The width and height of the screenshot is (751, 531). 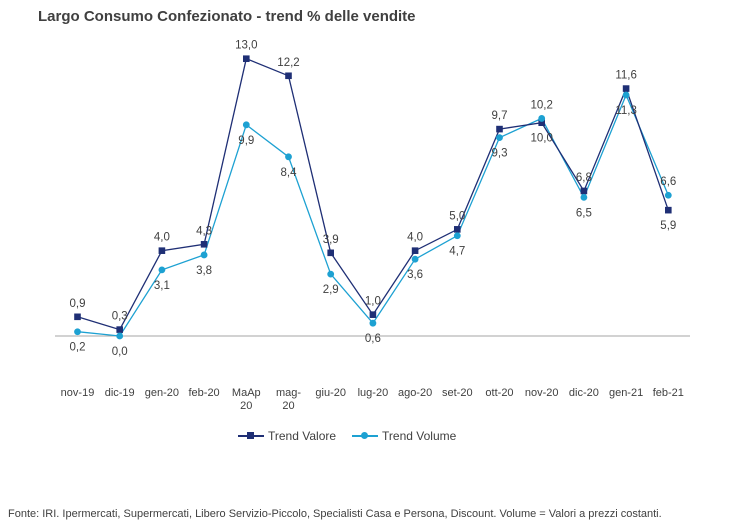 I want to click on label-volume-11: 10,2, so click(x=542, y=105).